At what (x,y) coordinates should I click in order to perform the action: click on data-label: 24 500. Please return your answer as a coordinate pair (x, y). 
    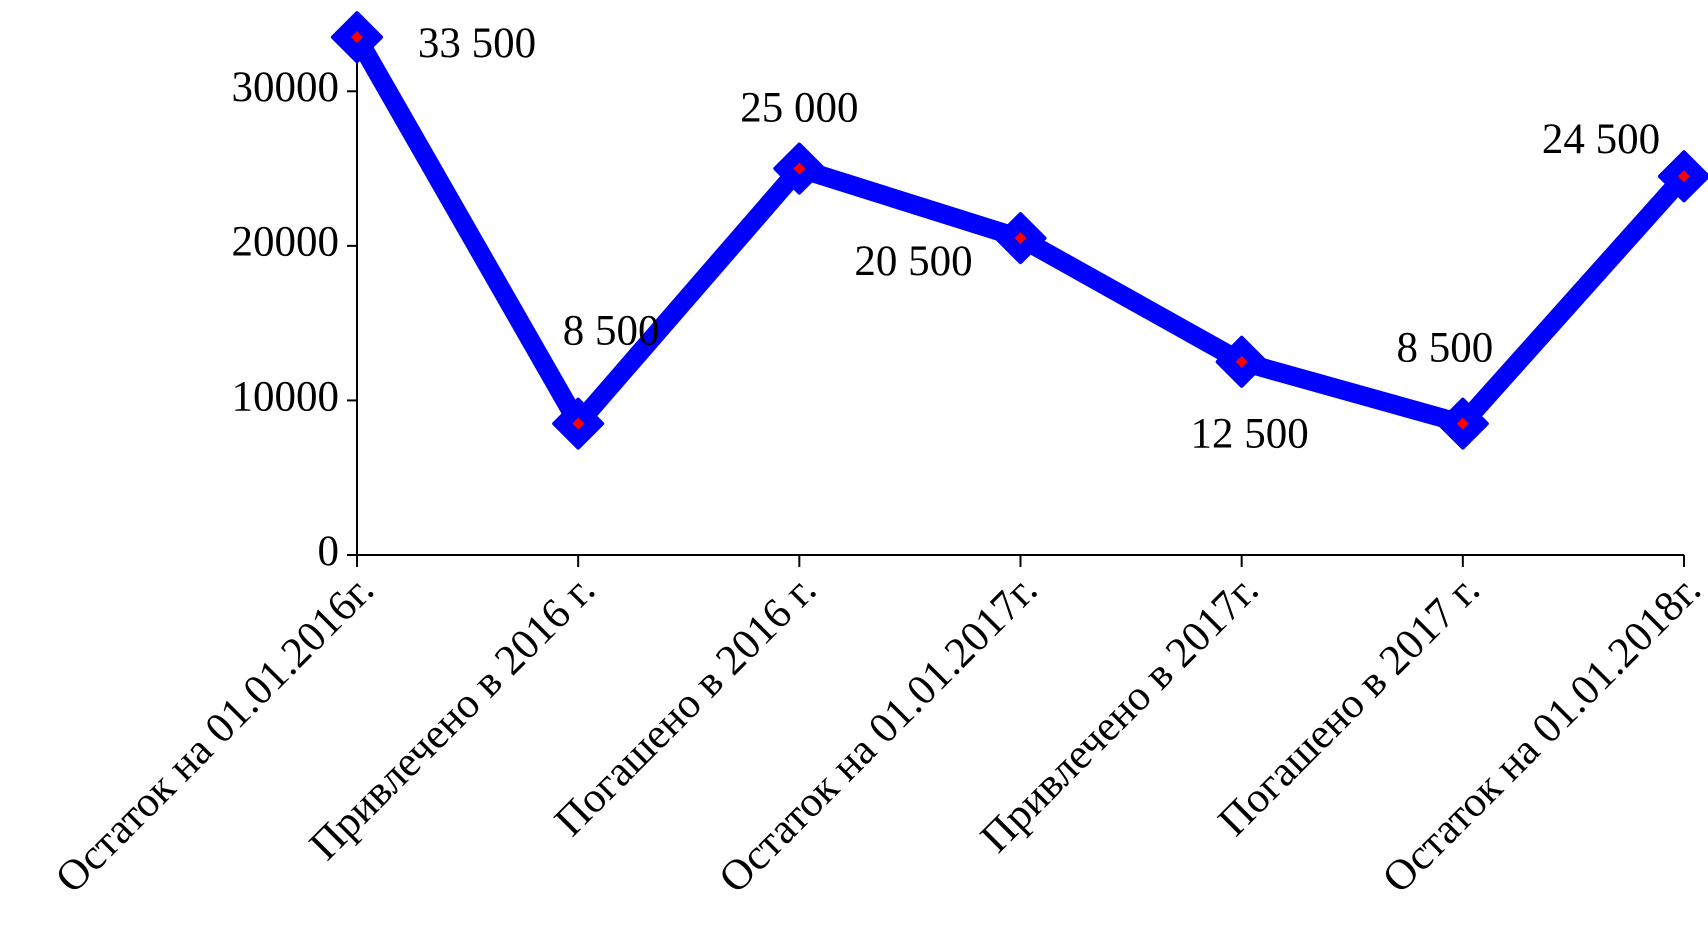
    Looking at the image, I should click on (1601, 139).